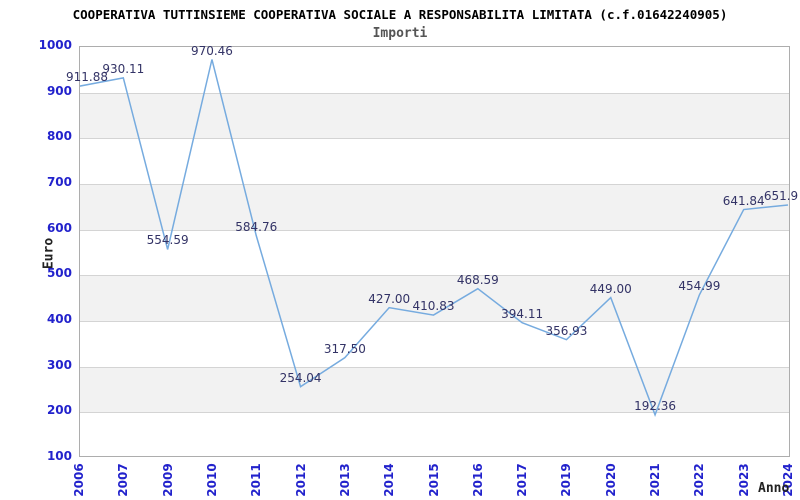 The width and height of the screenshot is (800, 500). Describe the element at coordinates (781, 195) in the screenshot. I see `data-point-label: 651.9` at that location.